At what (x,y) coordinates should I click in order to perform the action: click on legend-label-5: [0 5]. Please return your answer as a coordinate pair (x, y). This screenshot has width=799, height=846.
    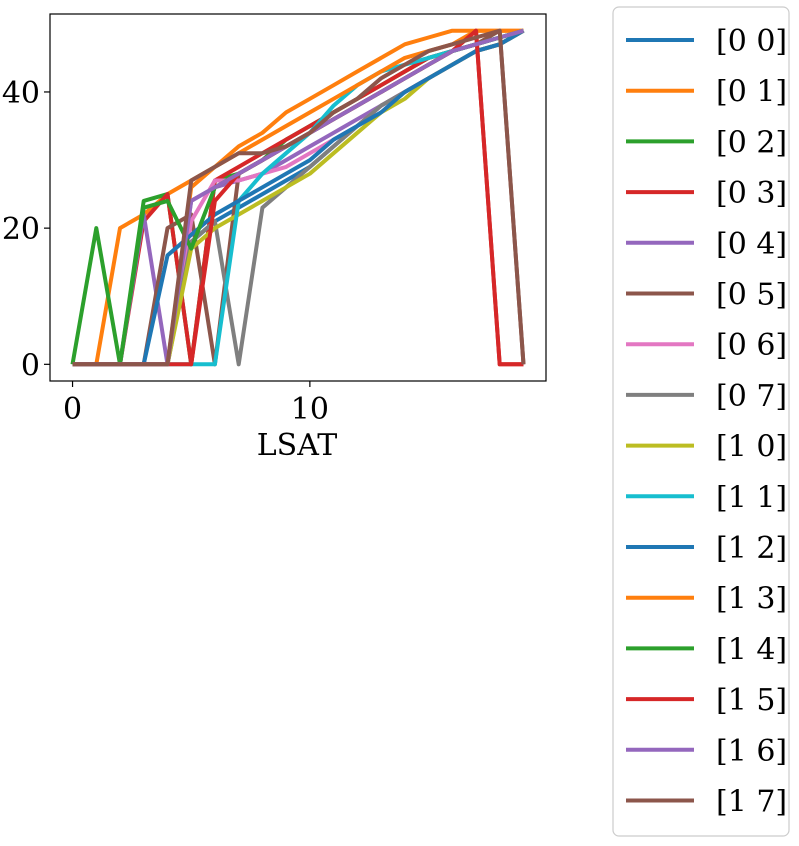
    Looking at the image, I should click on (751, 295).